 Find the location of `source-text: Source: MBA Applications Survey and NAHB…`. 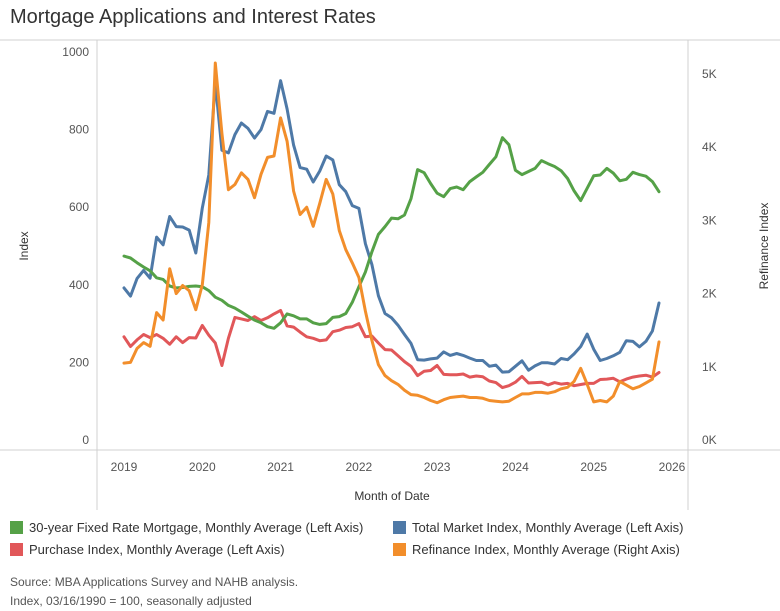

source-text: Source: MBA Applications Survey and NAHB… is located at coordinates (154, 582).